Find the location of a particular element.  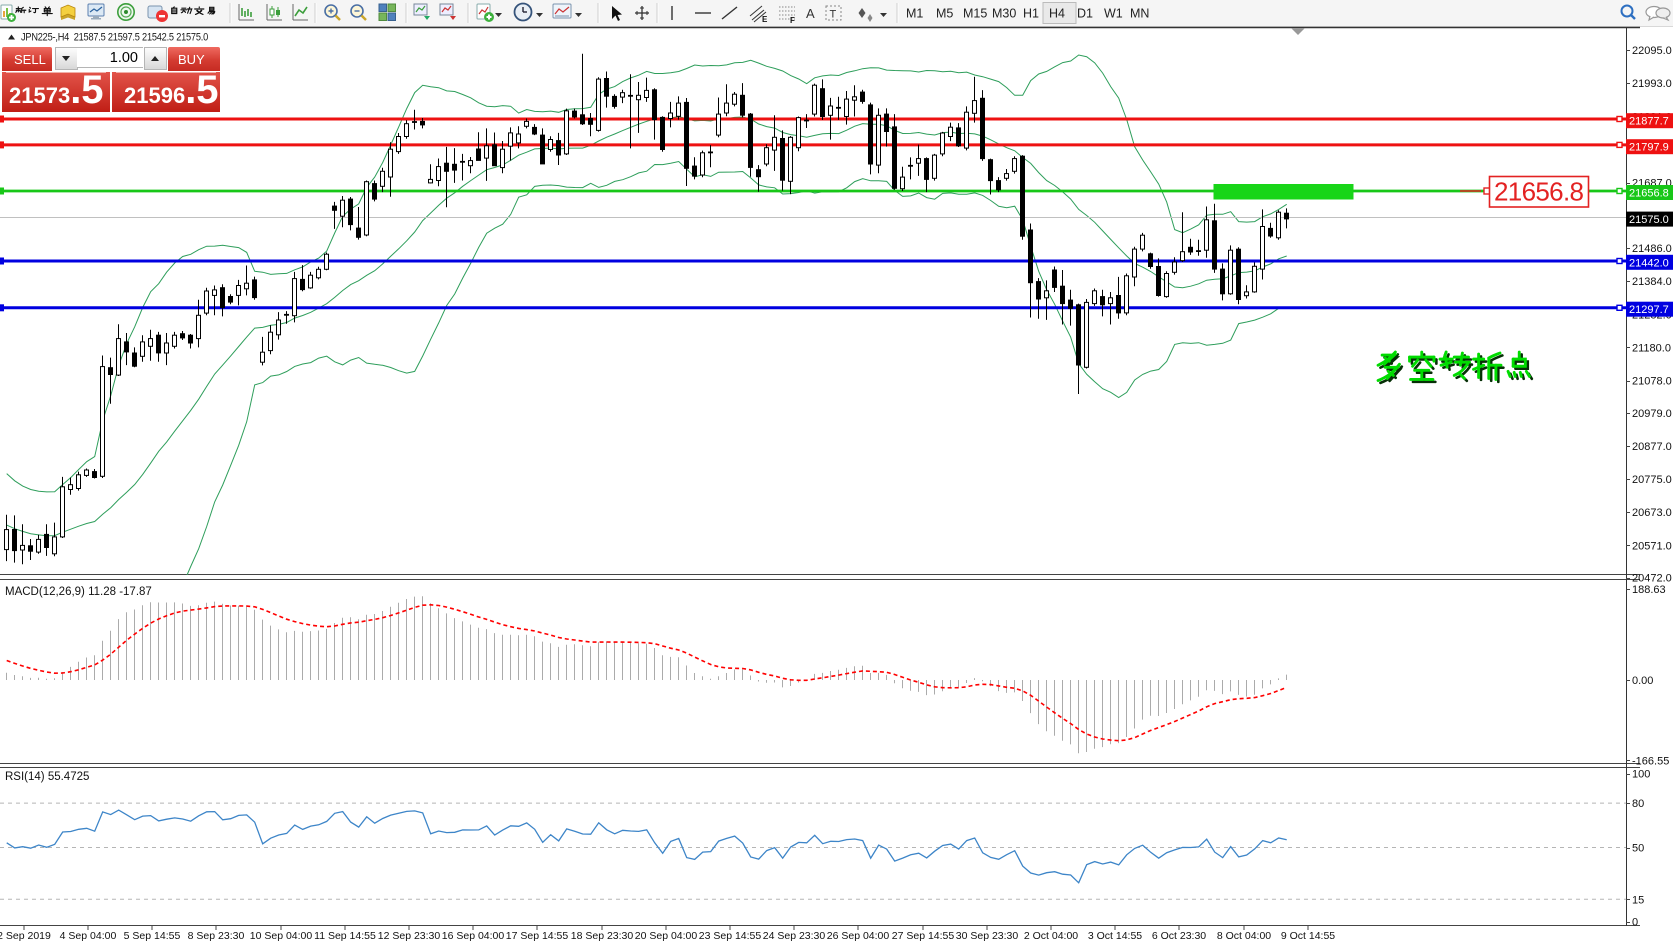

svg-text: 4 Sep 04:00 is located at coordinates (88, 936).